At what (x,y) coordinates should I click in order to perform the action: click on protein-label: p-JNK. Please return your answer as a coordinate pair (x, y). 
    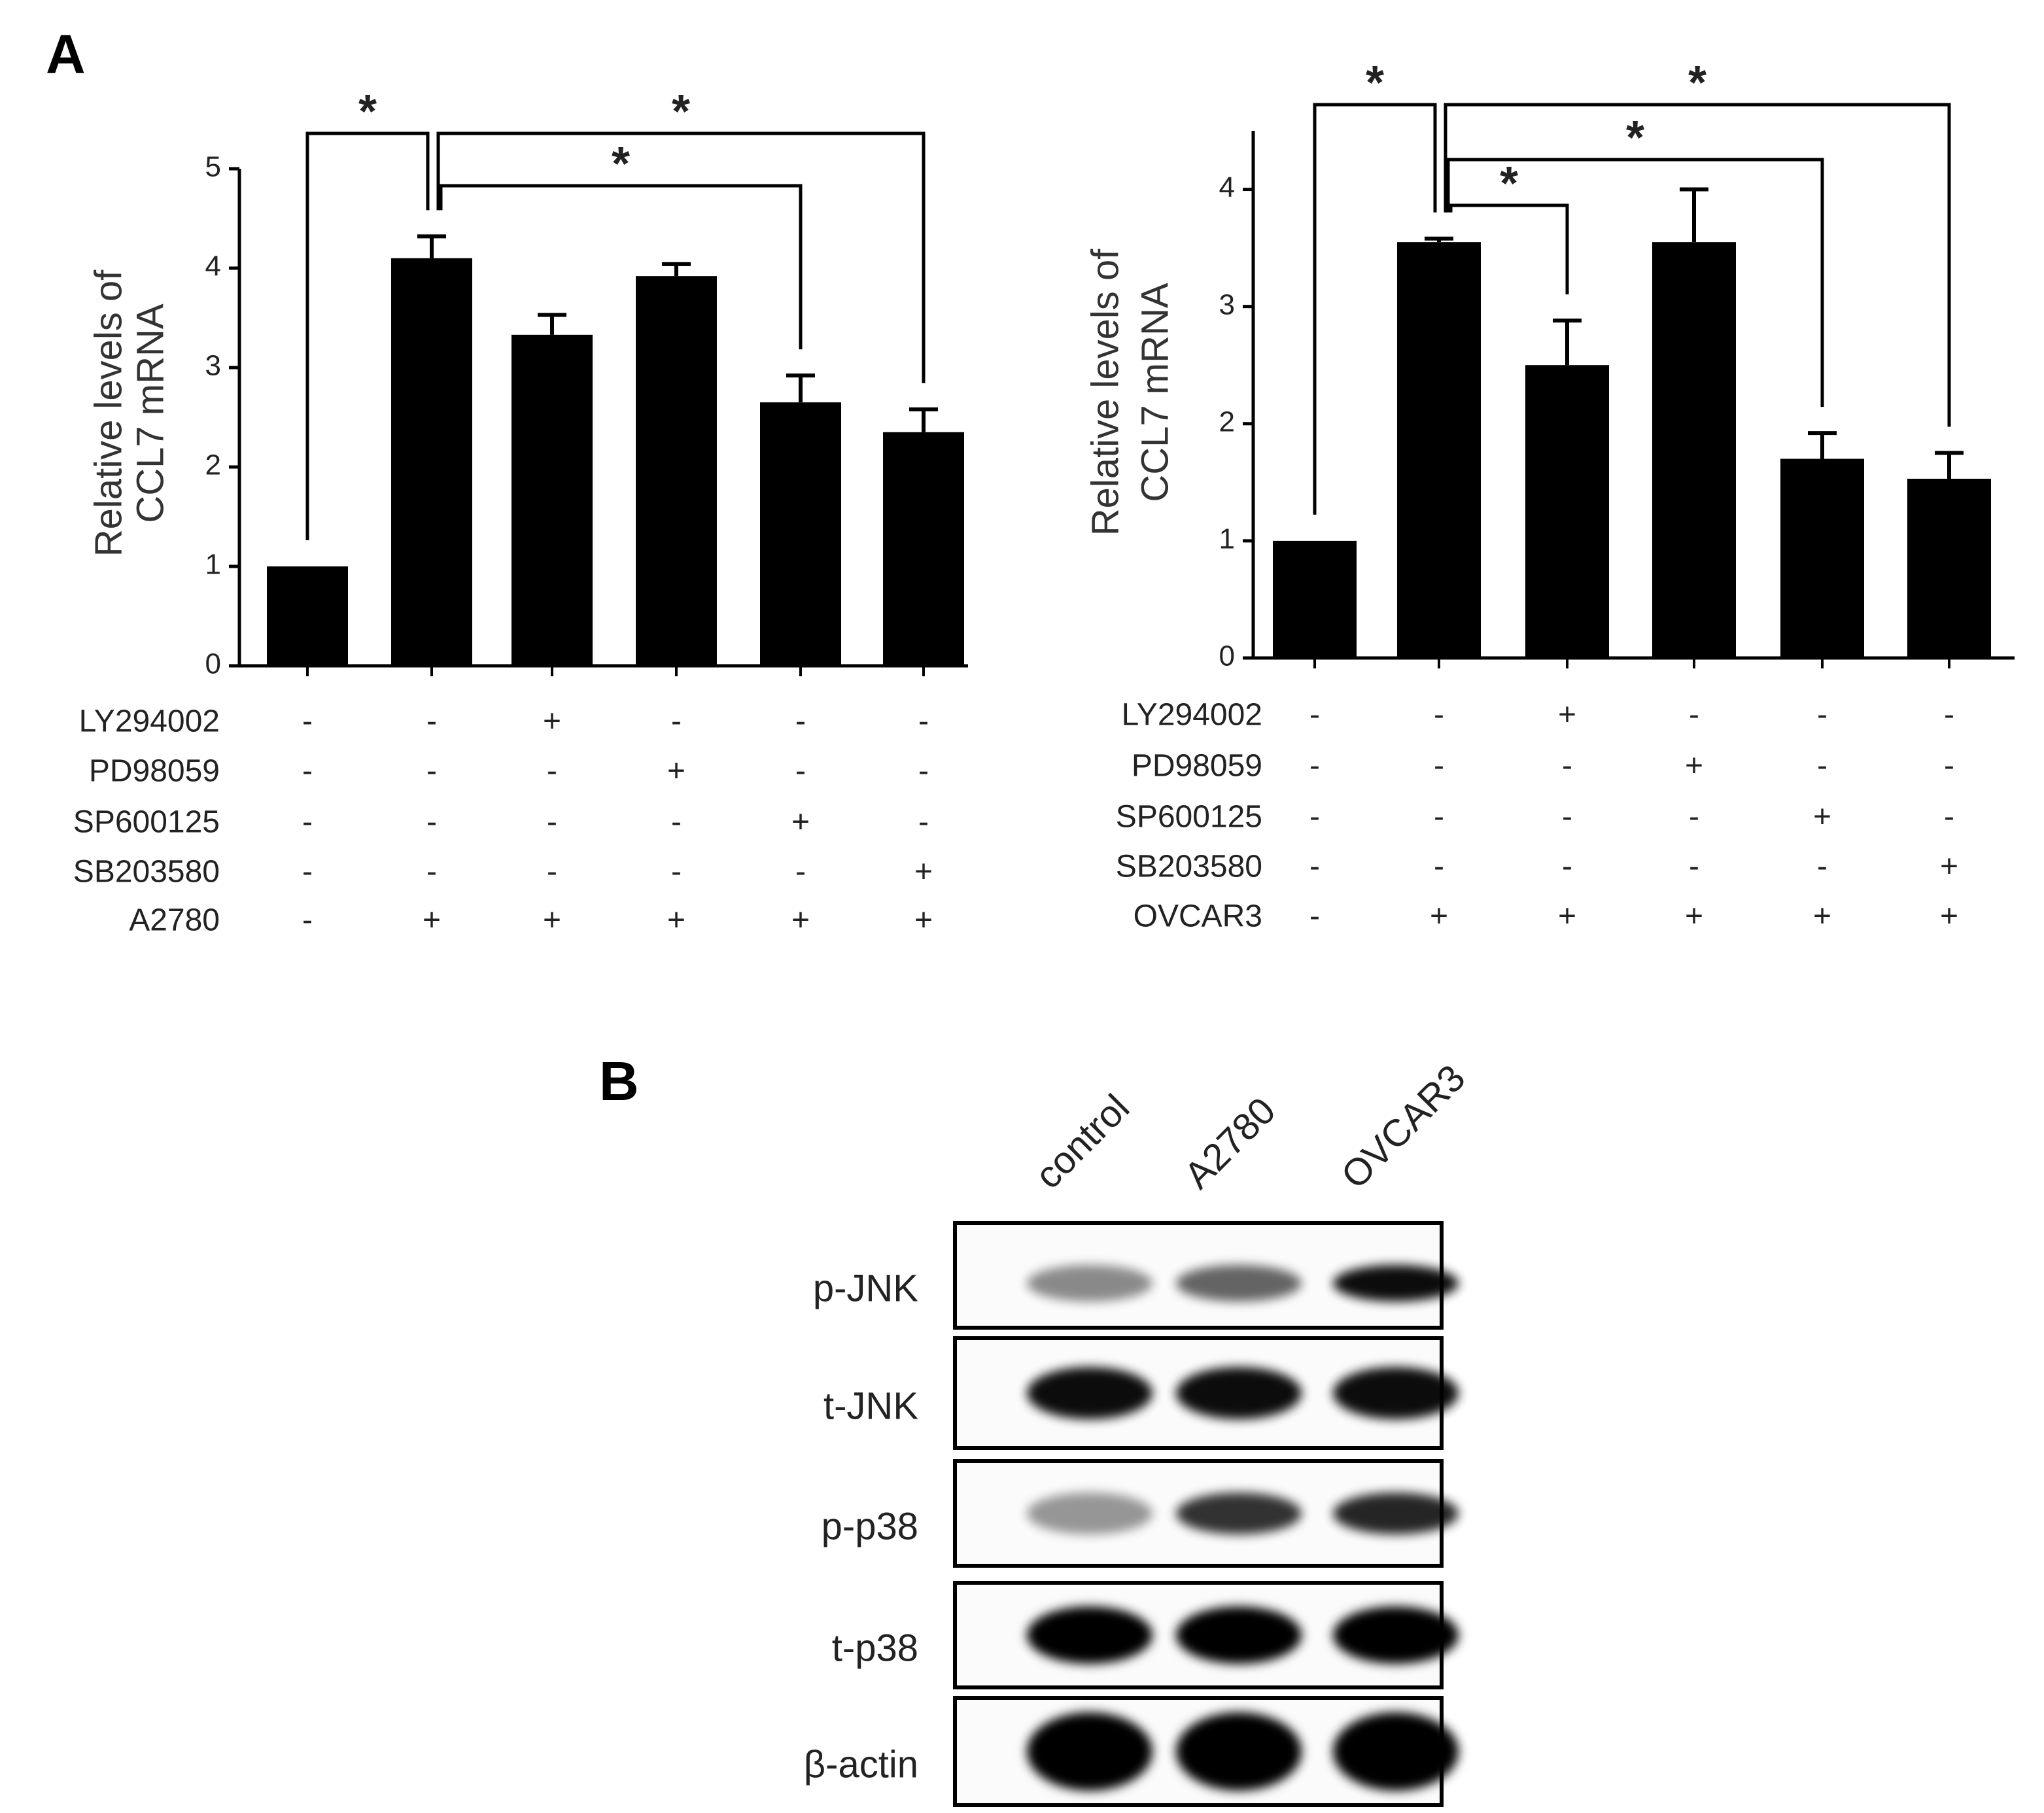
    Looking at the image, I should click on (865, 1288).